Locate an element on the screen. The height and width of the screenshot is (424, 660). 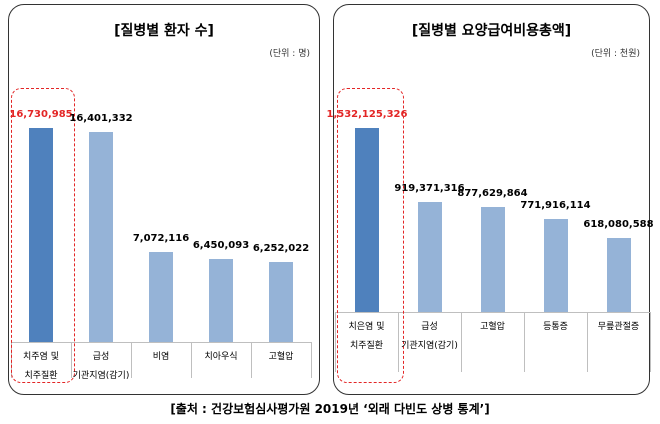
unit-label: (단위 : 천원) is located at coordinates (615, 54).